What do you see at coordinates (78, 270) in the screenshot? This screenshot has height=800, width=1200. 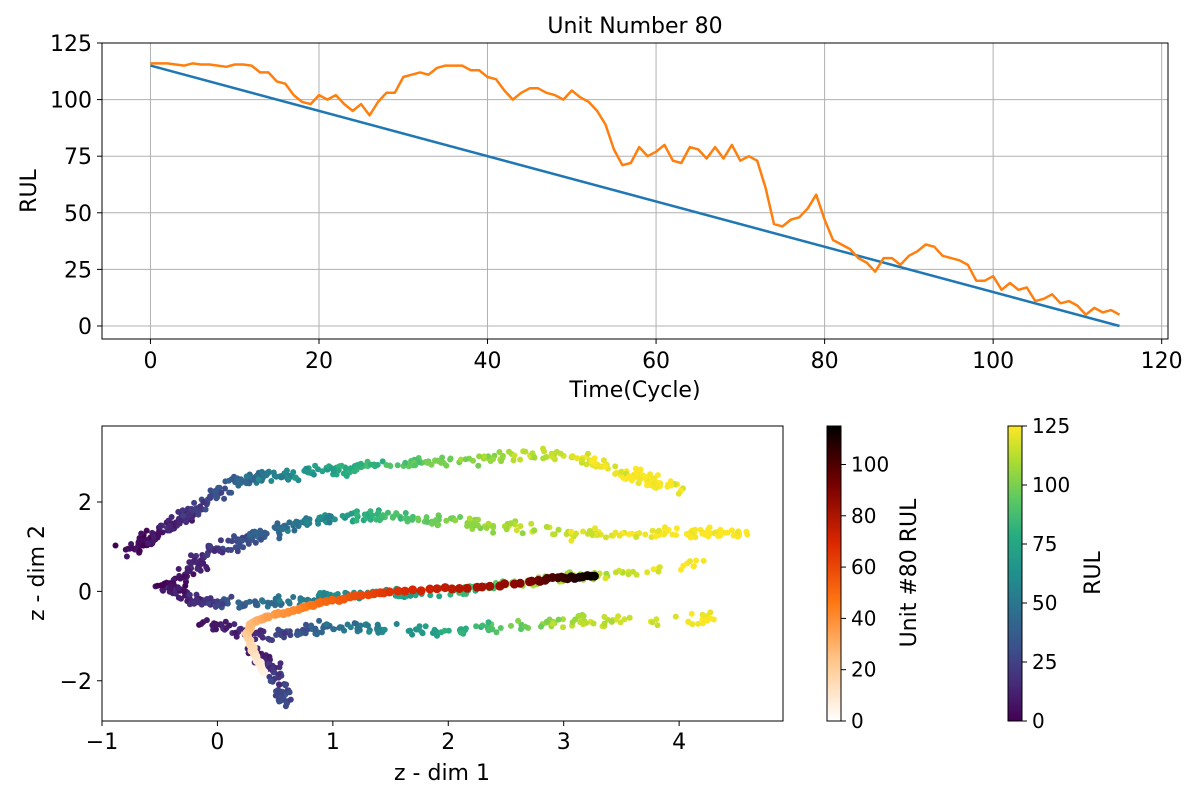 I see `top-y-tick-label: 25` at bounding box center [78, 270].